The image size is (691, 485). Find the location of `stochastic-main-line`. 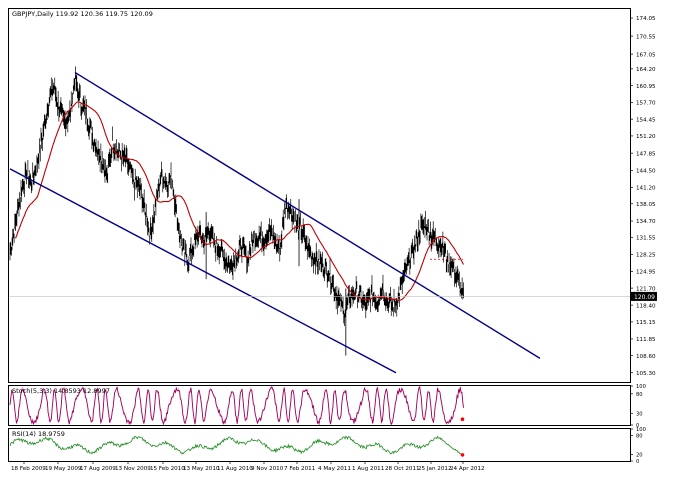

stochastic-main-line is located at coordinates (236, 405).